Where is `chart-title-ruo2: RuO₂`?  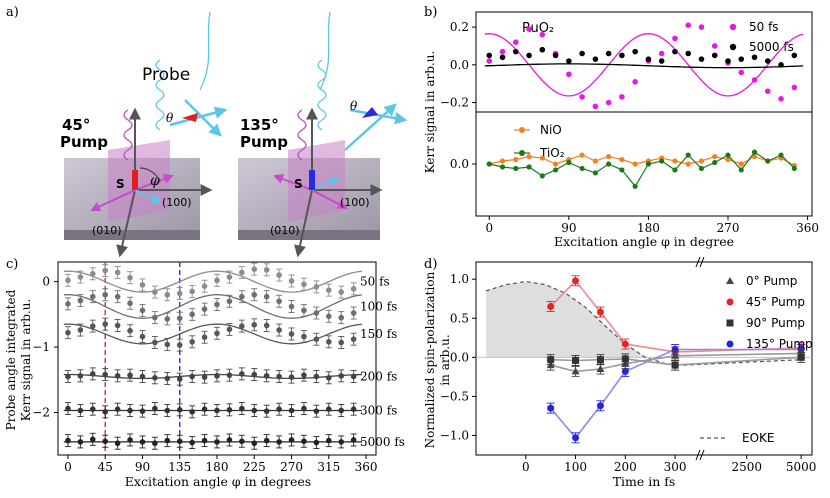
chart-title-ruo2: RuO₂ is located at coordinates (538, 28).